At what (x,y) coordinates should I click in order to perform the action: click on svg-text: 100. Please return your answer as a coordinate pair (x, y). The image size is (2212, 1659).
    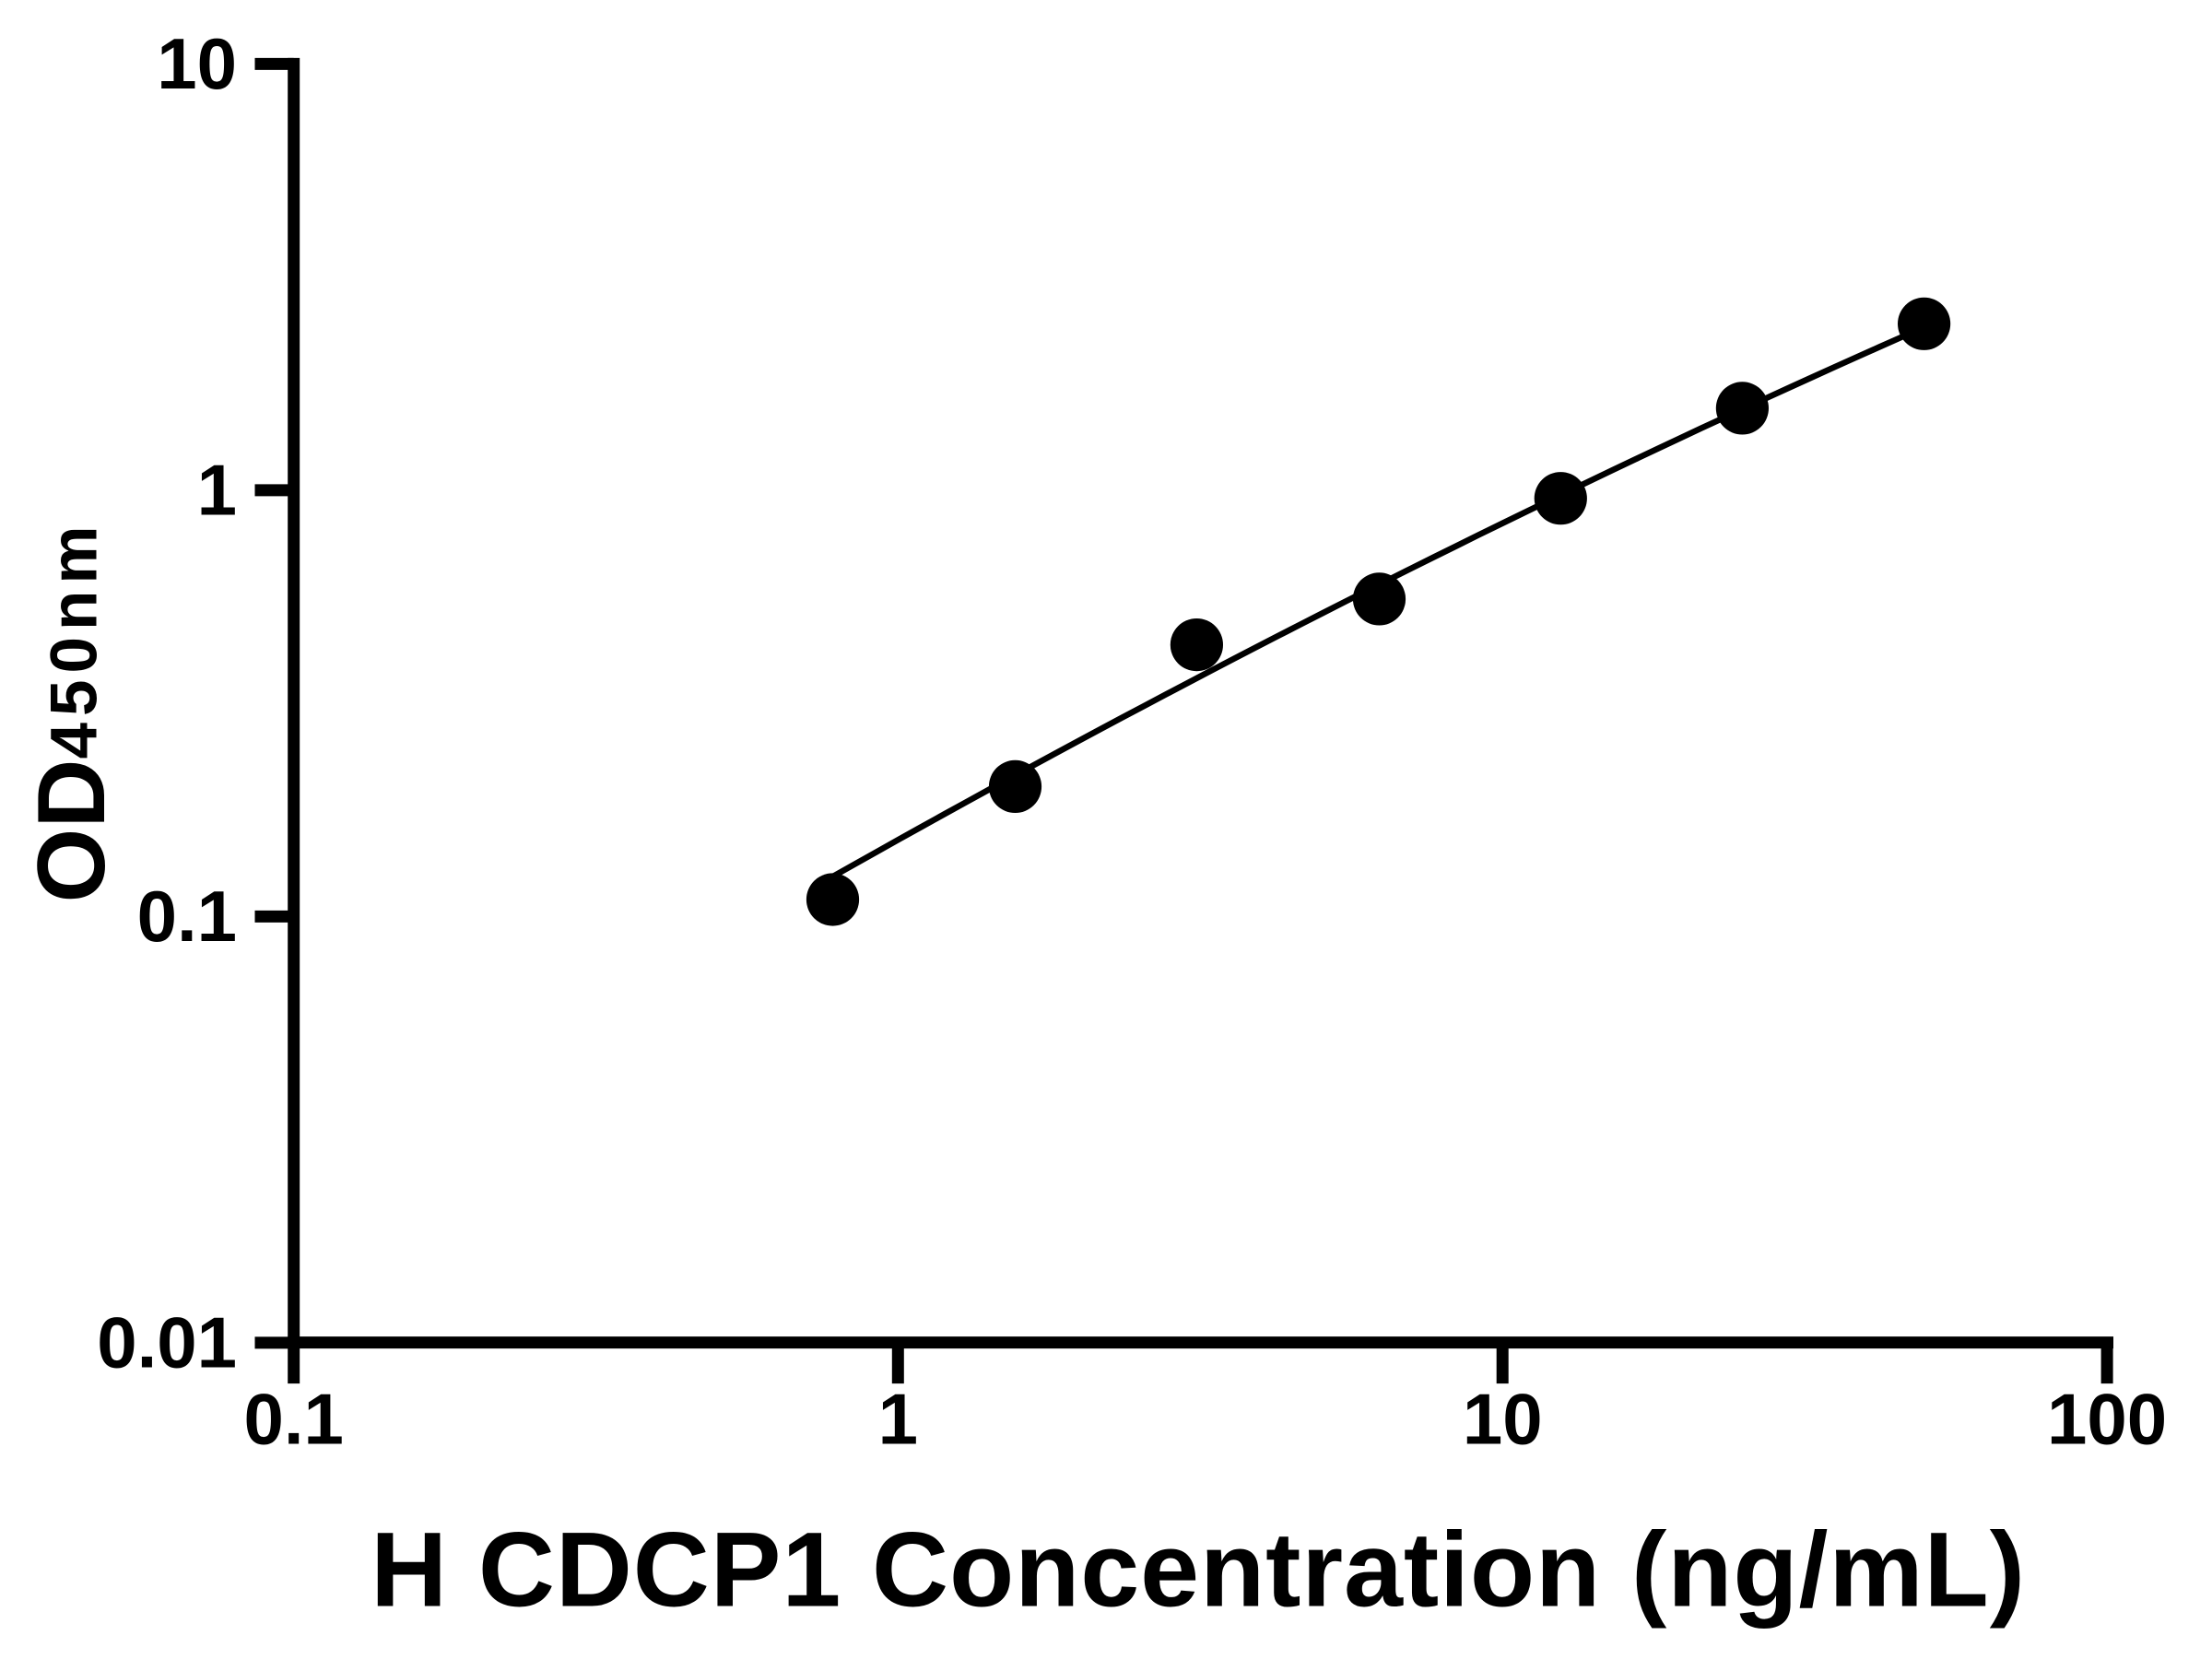
    Looking at the image, I should click on (2107, 1419).